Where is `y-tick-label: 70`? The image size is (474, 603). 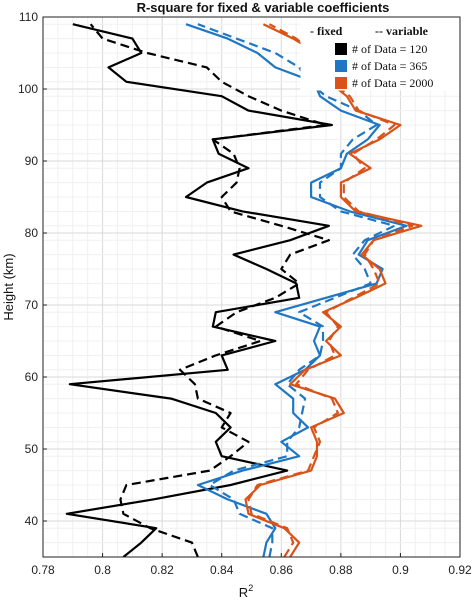 y-tick-label: 70 is located at coordinates (32, 305).